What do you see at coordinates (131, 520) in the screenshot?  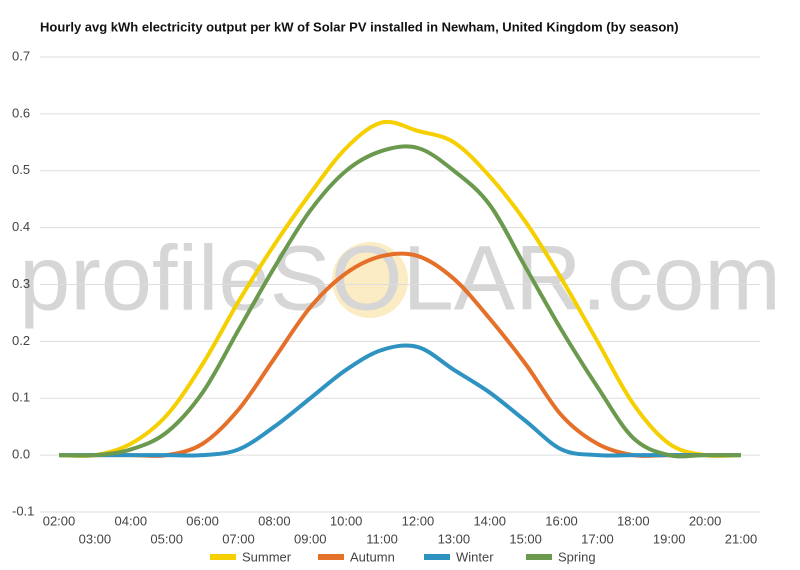 I see `x-tick-label: 04:00` at bounding box center [131, 520].